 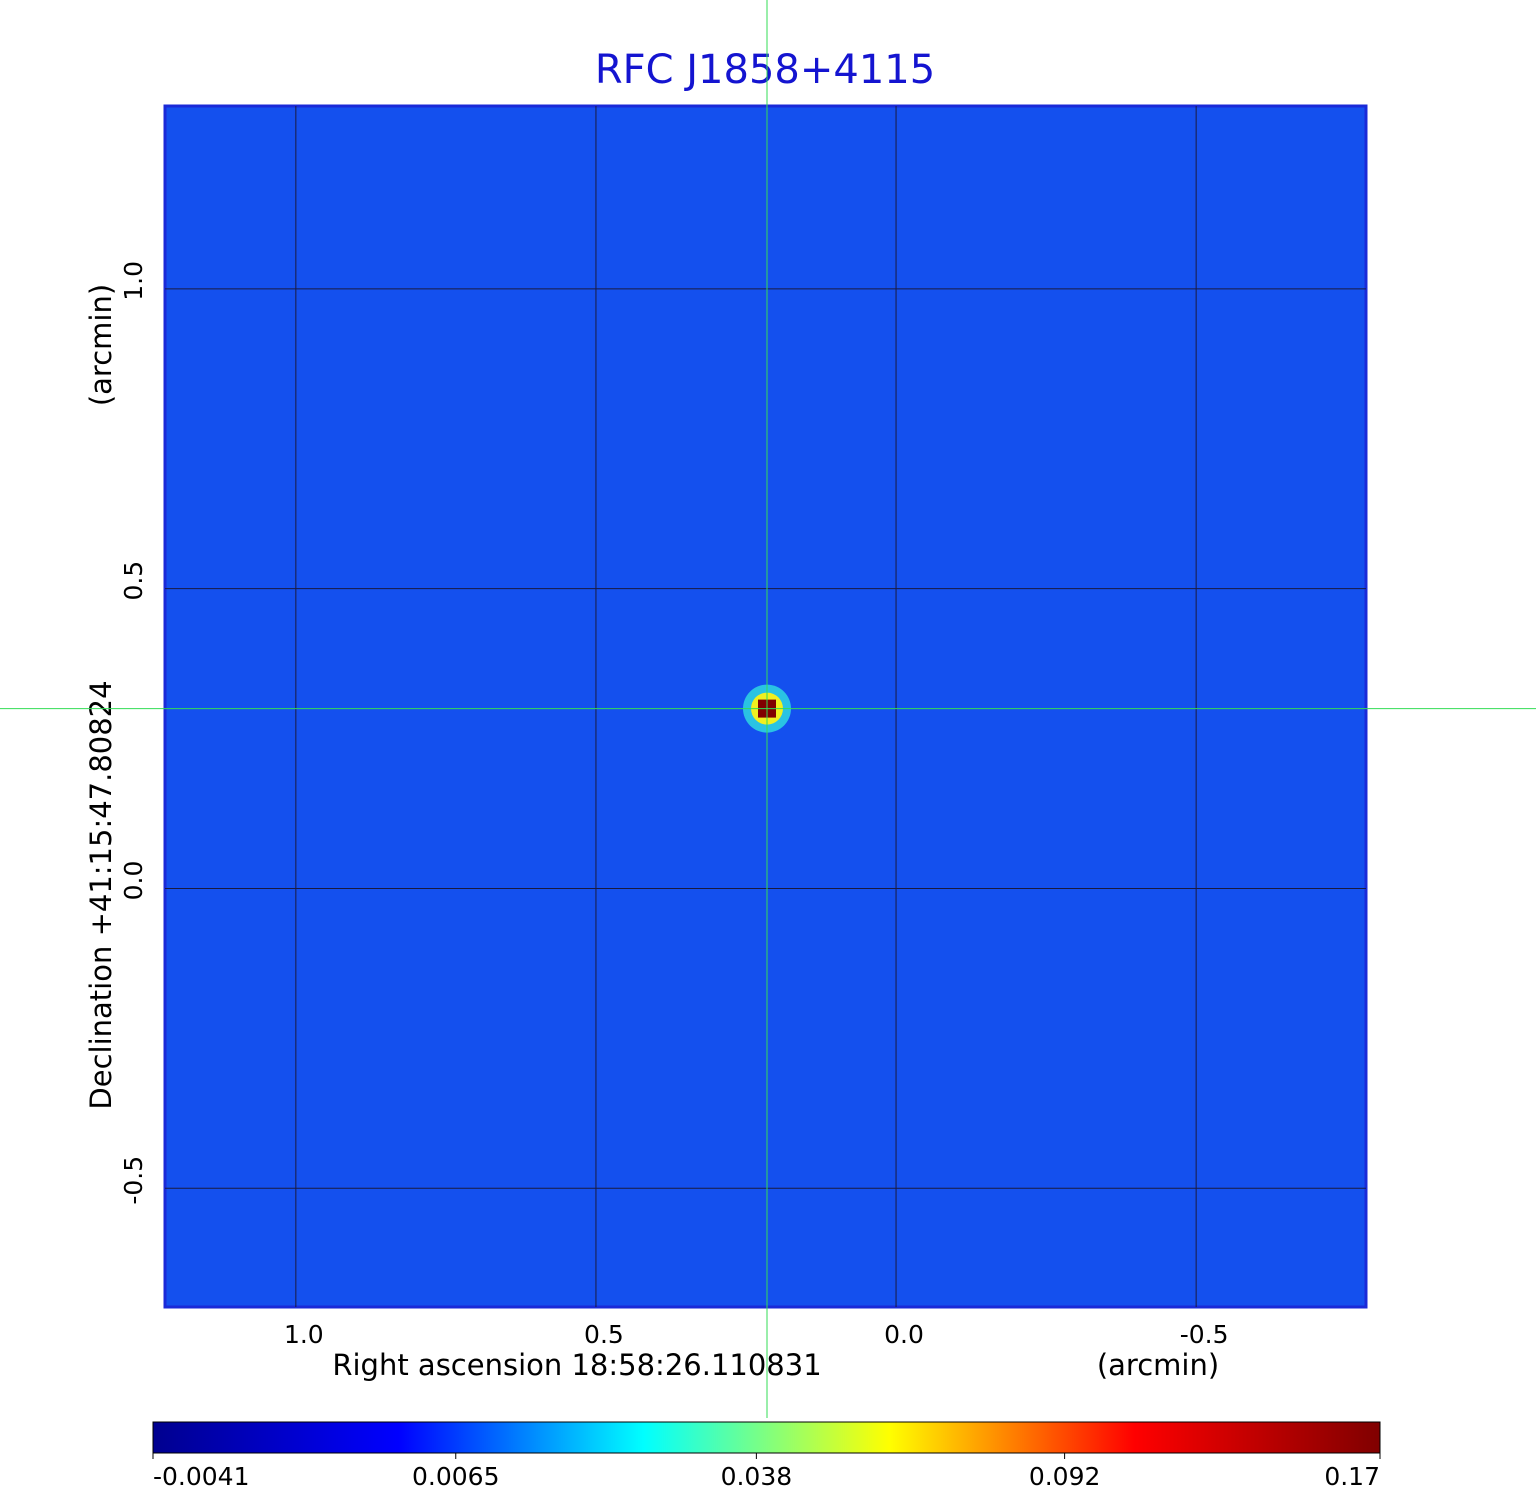 What do you see at coordinates (304, 1334) in the screenshot?
I see `x-tick-label: 1.0` at bounding box center [304, 1334].